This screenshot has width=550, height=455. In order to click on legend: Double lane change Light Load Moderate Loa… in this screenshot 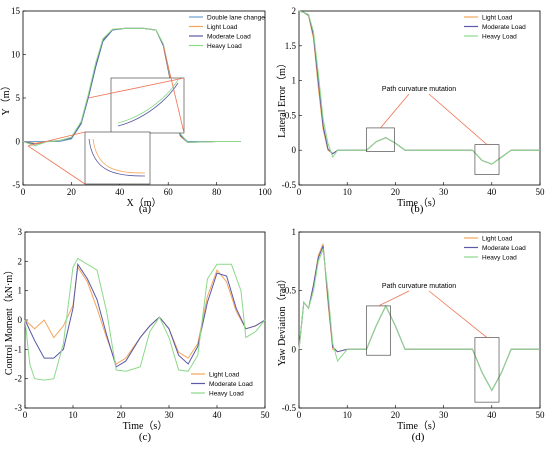, I will do `click(227, 32)`.